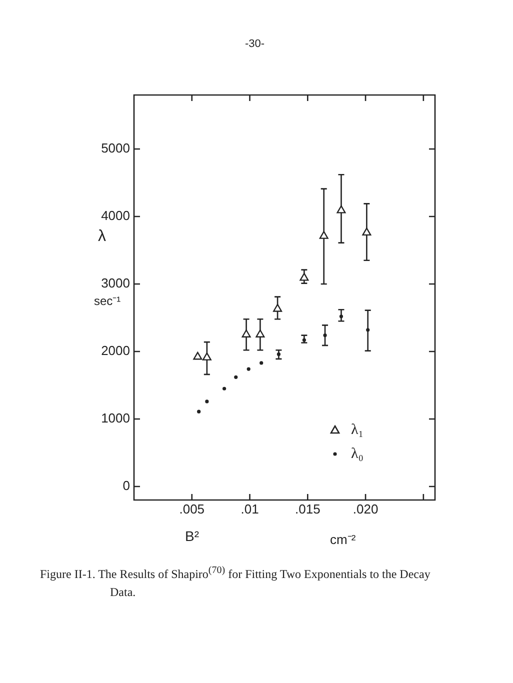 This screenshot has height=683, width=513. Describe the element at coordinates (307, 508) in the screenshot. I see `x-tick-label: .015` at that location.